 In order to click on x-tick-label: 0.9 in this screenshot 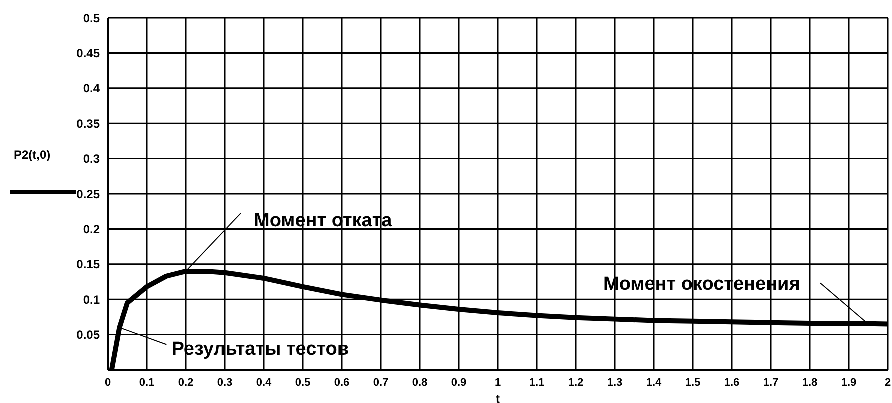, I will do `click(459, 382)`.